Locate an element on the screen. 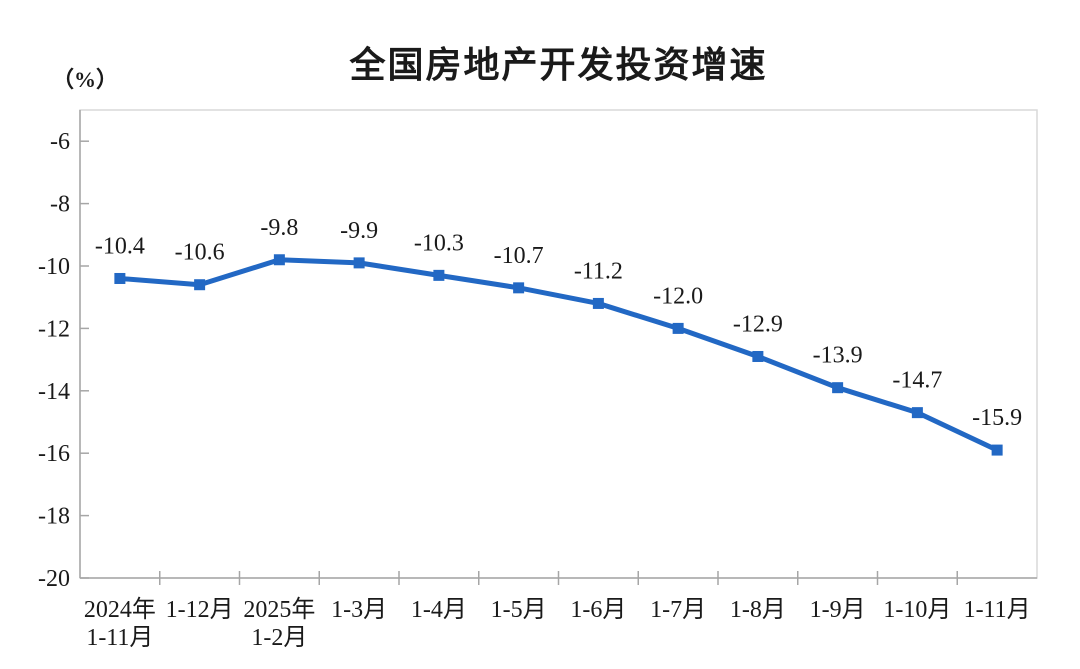 This screenshot has width=1080, height=669. y-tick-label: -10 is located at coordinates (54, 267).